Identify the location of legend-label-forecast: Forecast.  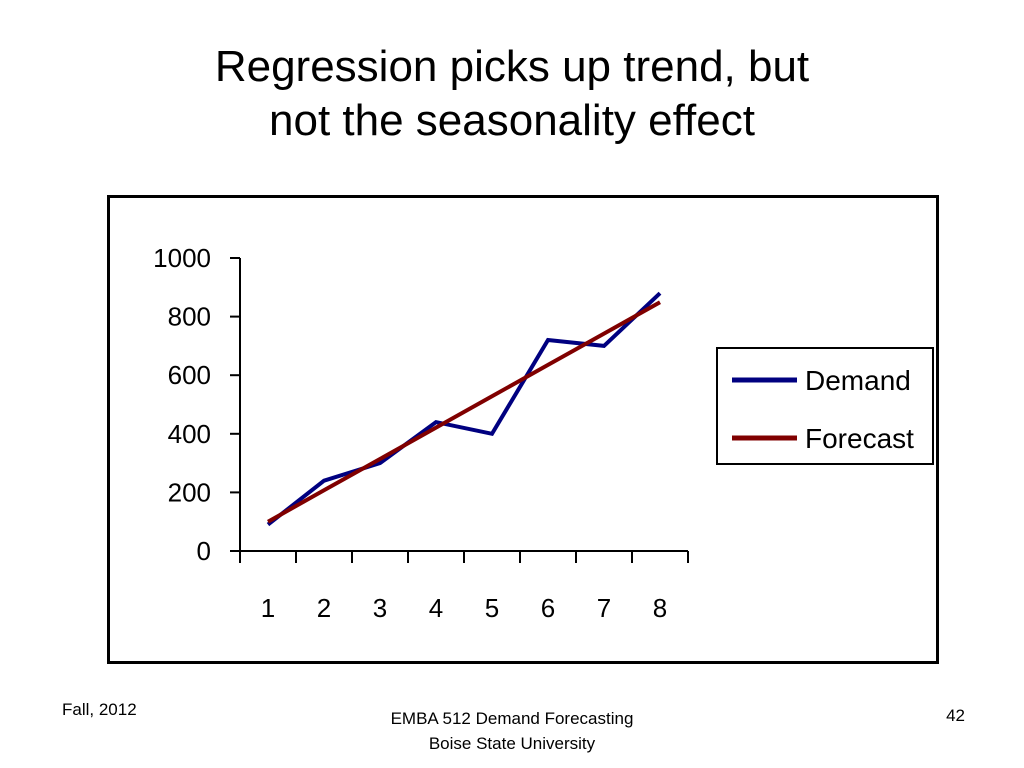
(859, 438).